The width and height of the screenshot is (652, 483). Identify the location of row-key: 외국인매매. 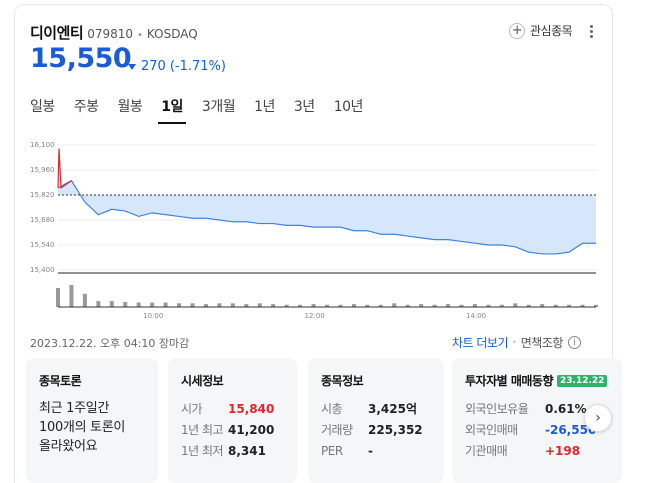
(491, 430).